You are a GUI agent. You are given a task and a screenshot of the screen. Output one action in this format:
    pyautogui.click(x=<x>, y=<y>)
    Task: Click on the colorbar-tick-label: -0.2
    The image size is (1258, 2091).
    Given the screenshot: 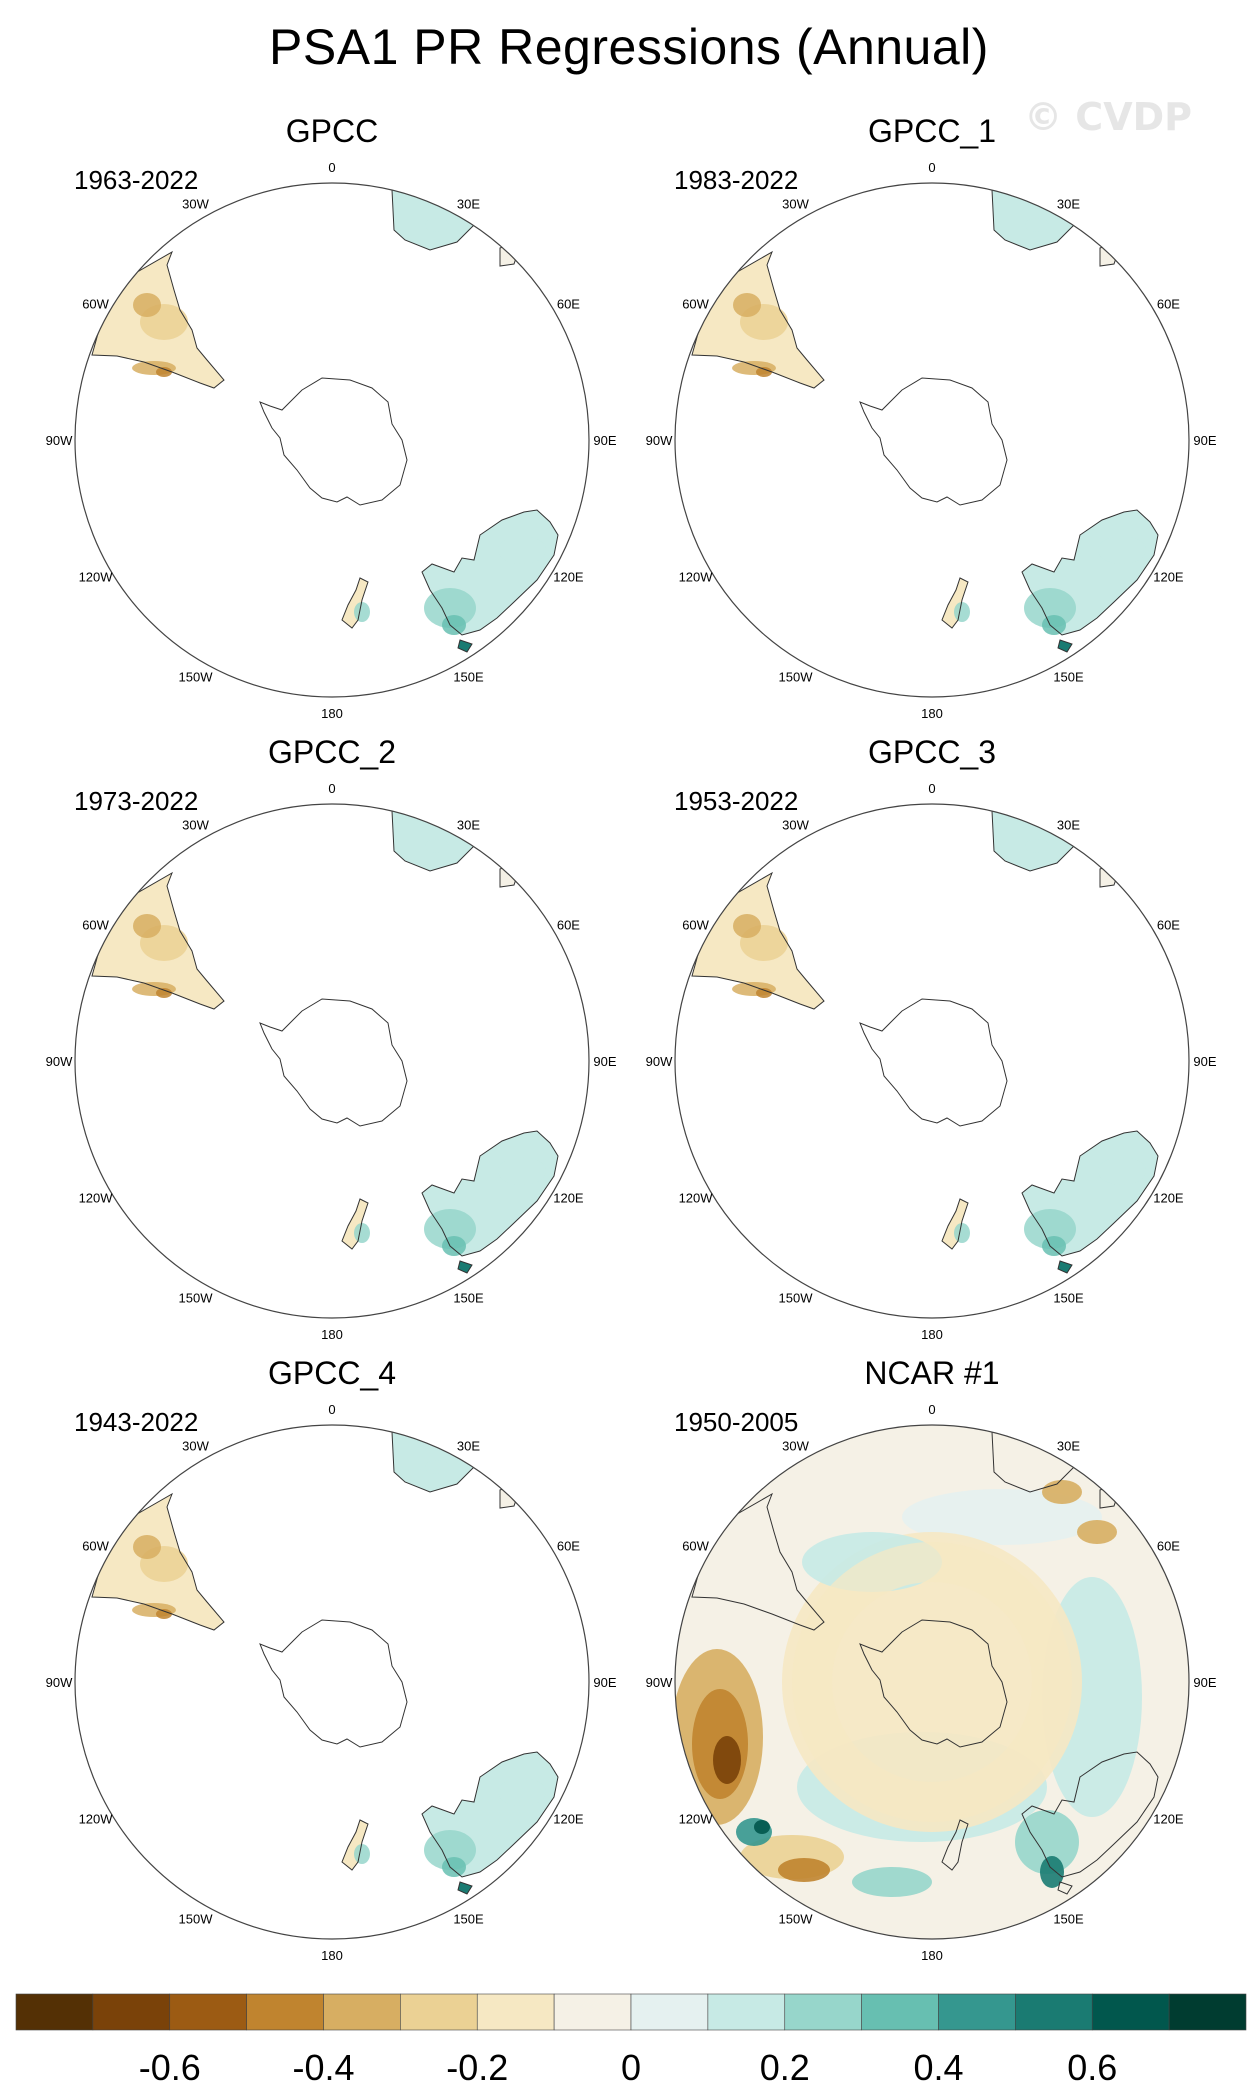 What is the action you would take?
    pyautogui.click(x=477, y=2067)
    